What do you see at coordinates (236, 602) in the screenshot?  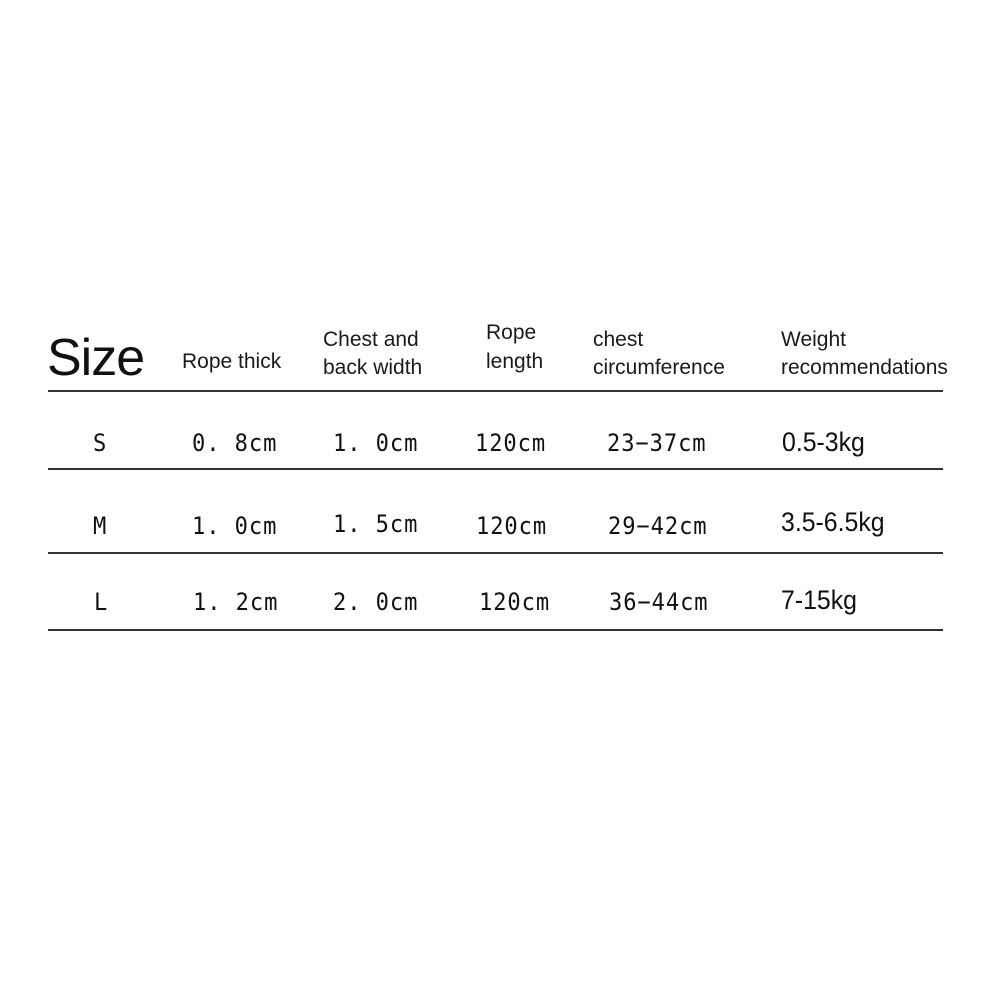 I see `cell-rope-thick: 1. 2cm` at bounding box center [236, 602].